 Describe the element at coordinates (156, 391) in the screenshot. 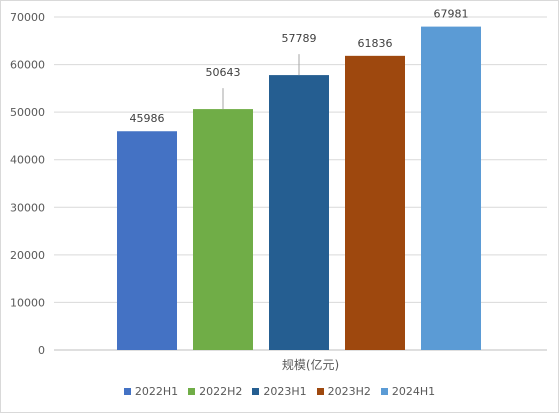

I see `legend-label: 2022H1` at that location.